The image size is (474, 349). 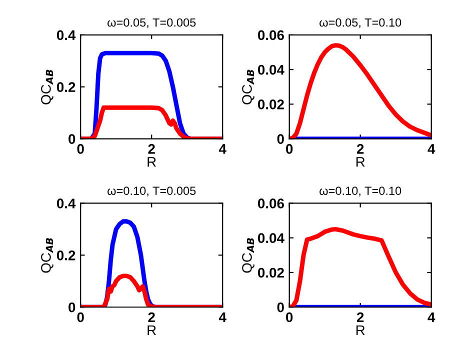 What do you see at coordinates (361, 23) in the screenshot?
I see `chart-title: ω=0.05, T=0.10` at bounding box center [361, 23].